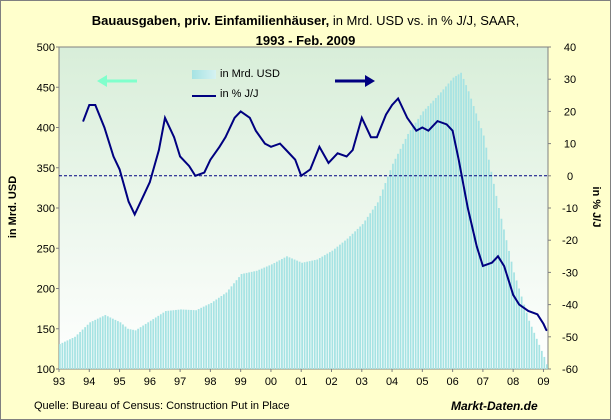 This screenshot has height=420, width=611. What do you see at coordinates (46, 48) in the screenshot?
I see `y-tick-left: 500` at bounding box center [46, 48].